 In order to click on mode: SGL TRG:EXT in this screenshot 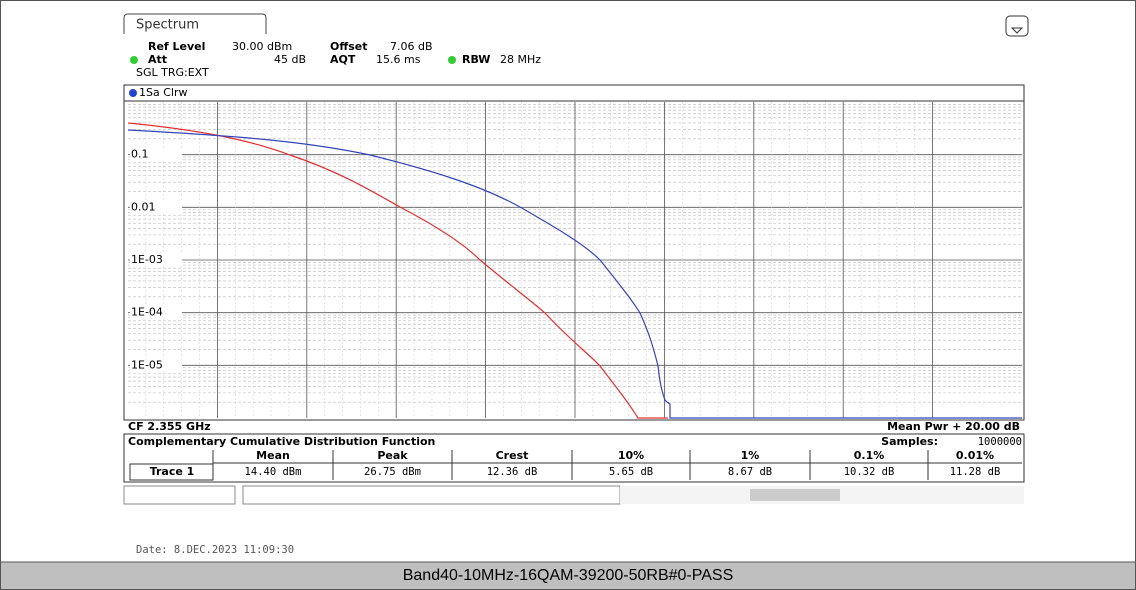, I will do `click(172, 72)`.